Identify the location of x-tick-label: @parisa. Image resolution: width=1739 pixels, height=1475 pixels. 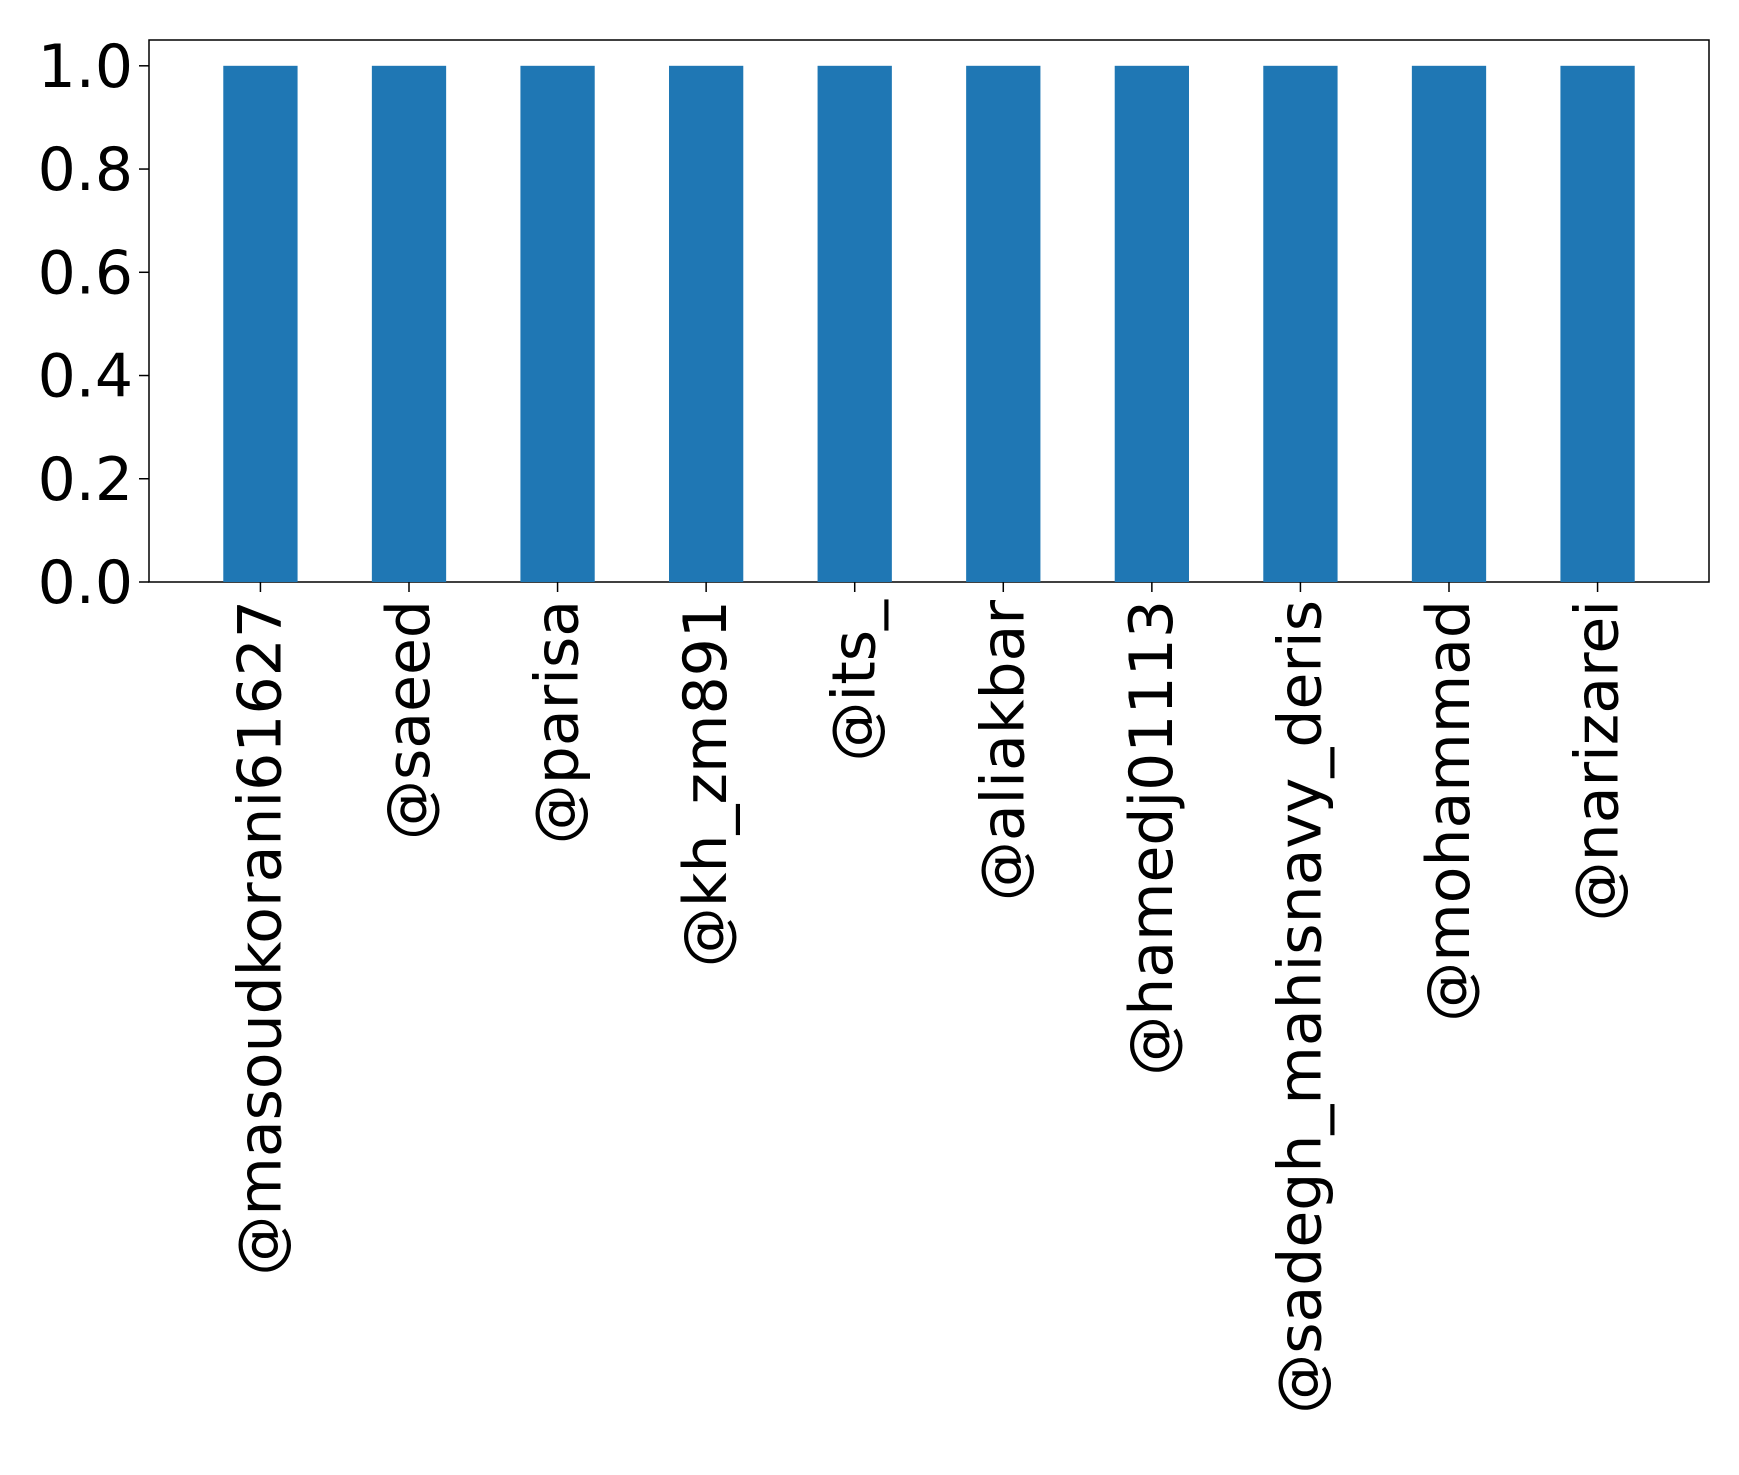
(558, 722).